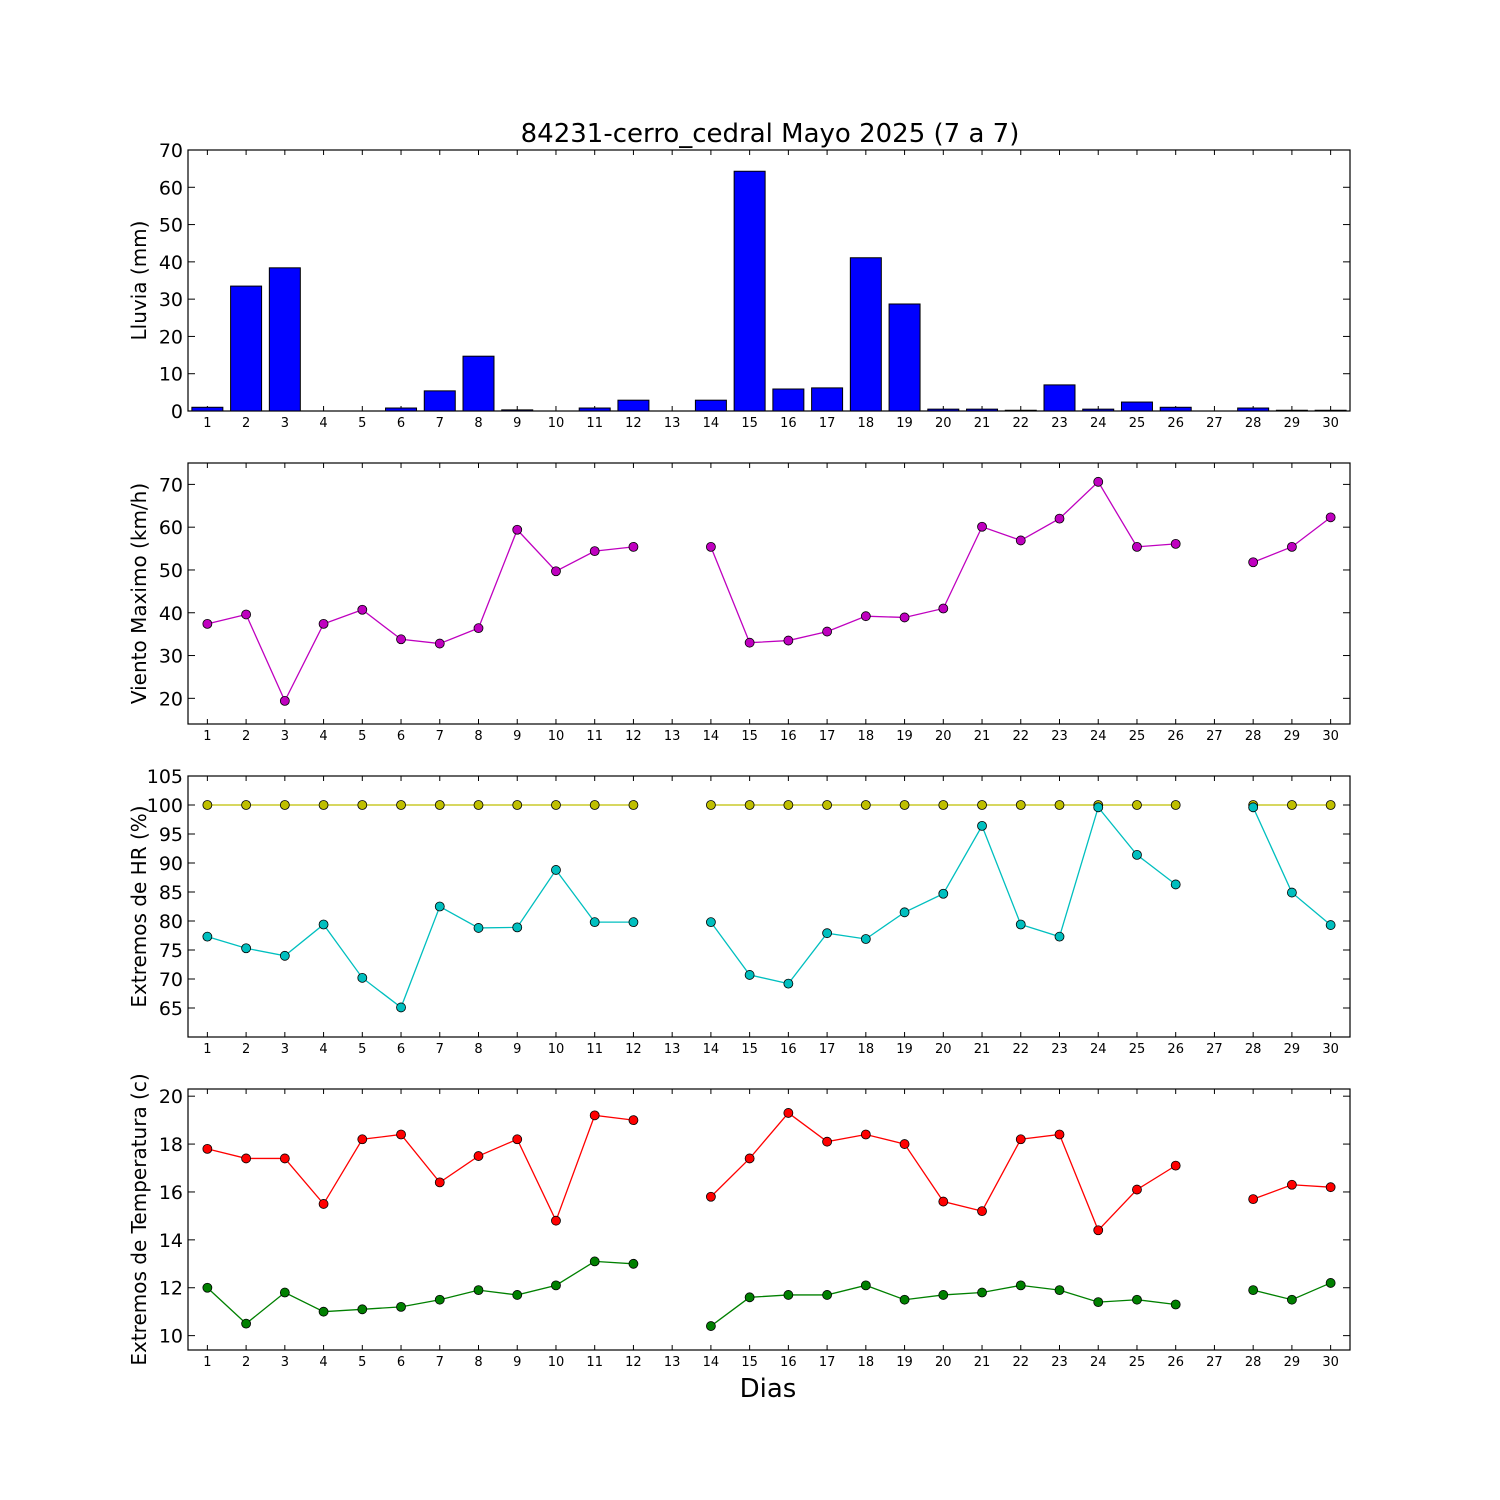 The height and width of the screenshot is (1500, 1500). What do you see at coordinates (171, 528) in the screenshot?
I see `y-tick-label: 60` at bounding box center [171, 528].